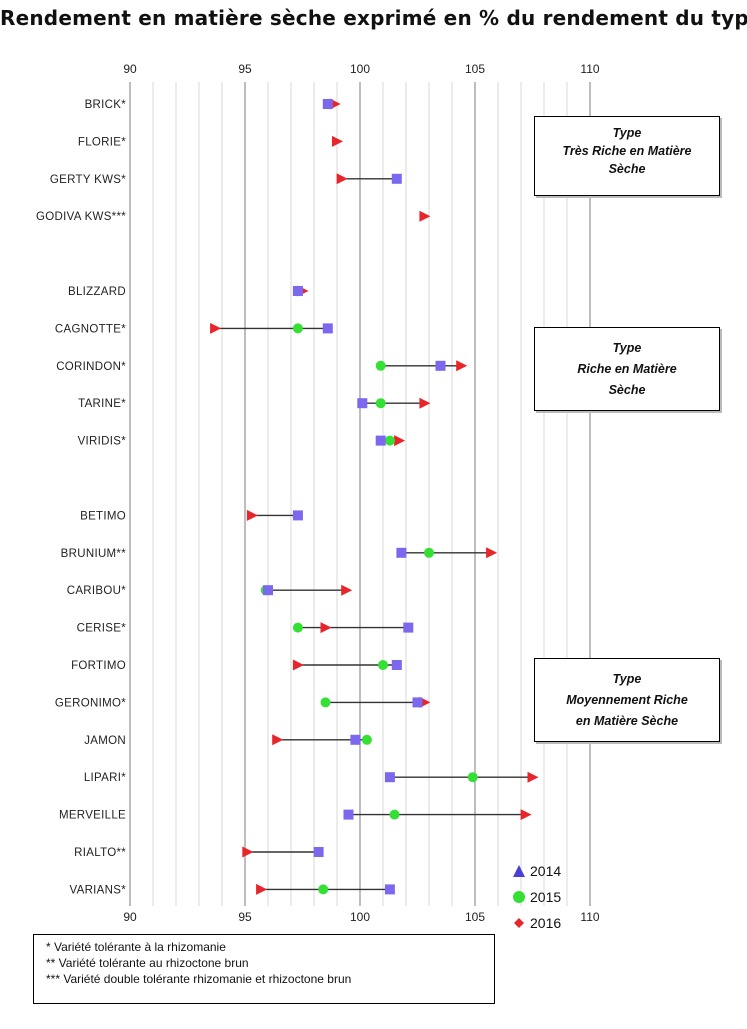  What do you see at coordinates (88, 180) in the screenshot?
I see `category-label: GERTY KWS*` at bounding box center [88, 180].